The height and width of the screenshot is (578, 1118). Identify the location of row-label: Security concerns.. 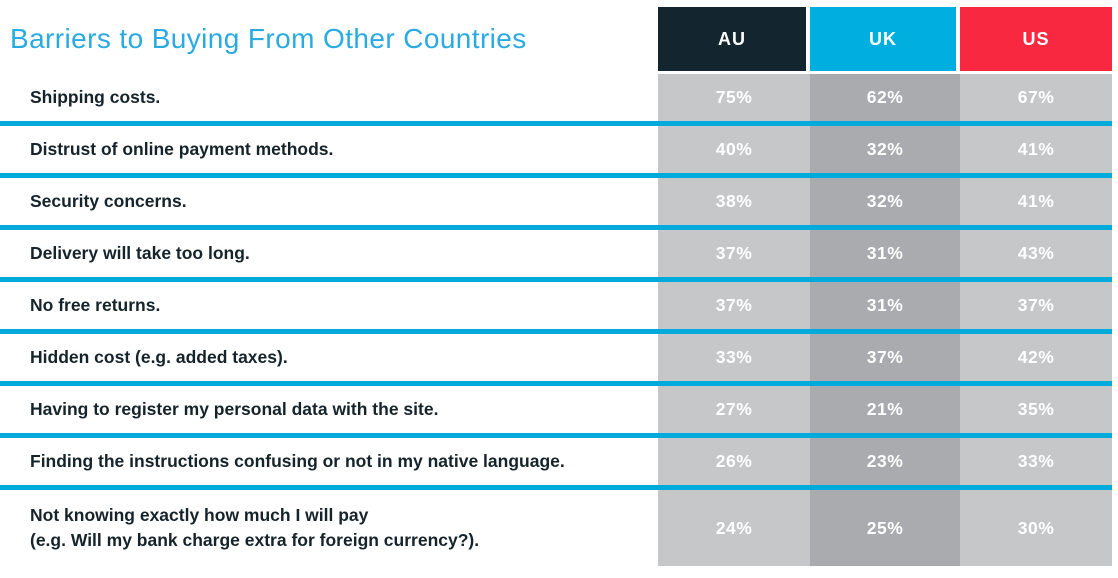
(108, 200).